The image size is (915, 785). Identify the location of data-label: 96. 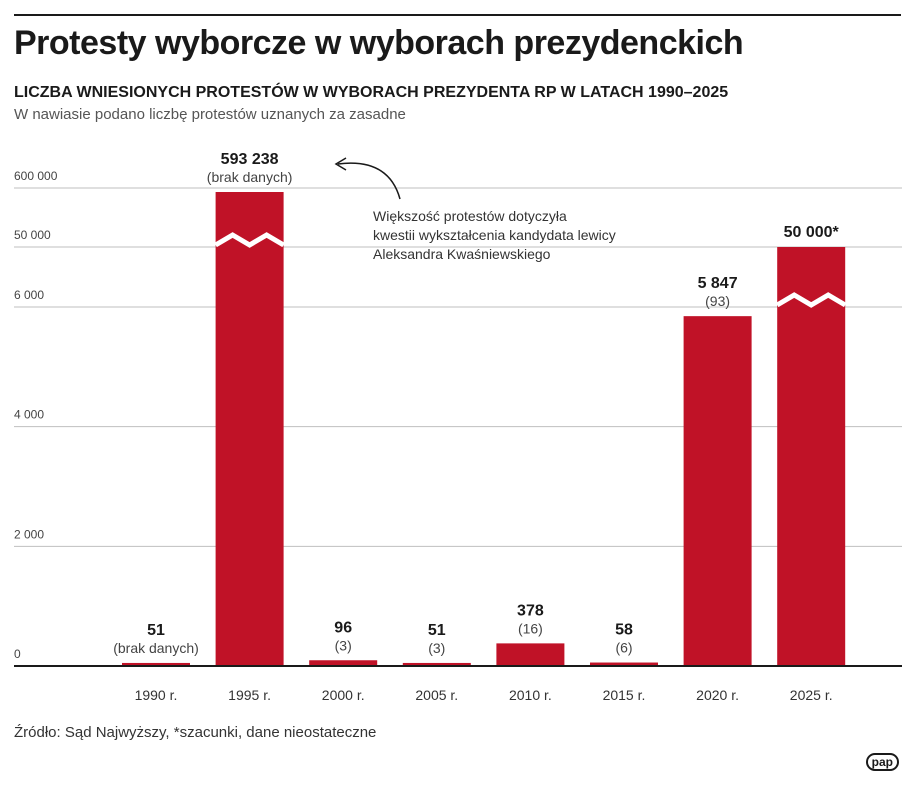
(343, 627).